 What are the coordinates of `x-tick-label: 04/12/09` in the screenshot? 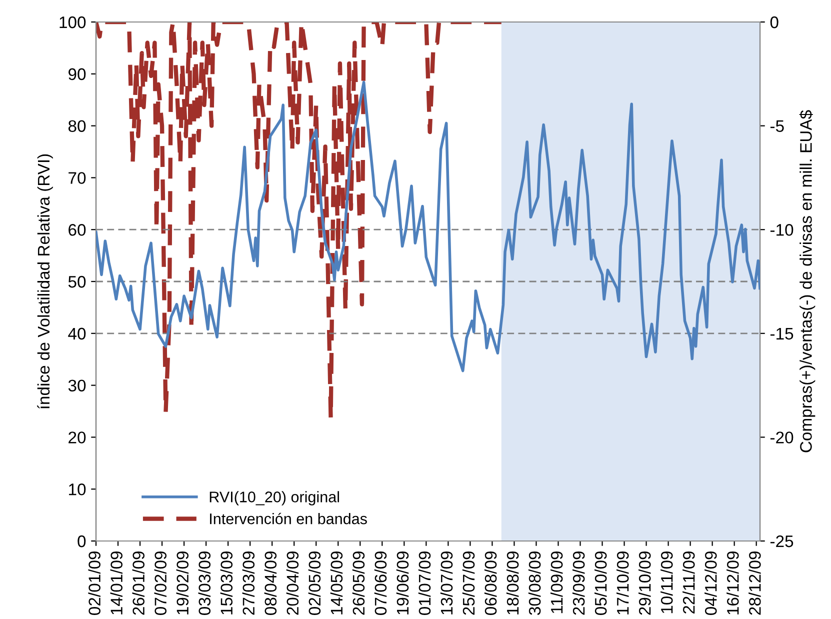 It's located at (710, 583).